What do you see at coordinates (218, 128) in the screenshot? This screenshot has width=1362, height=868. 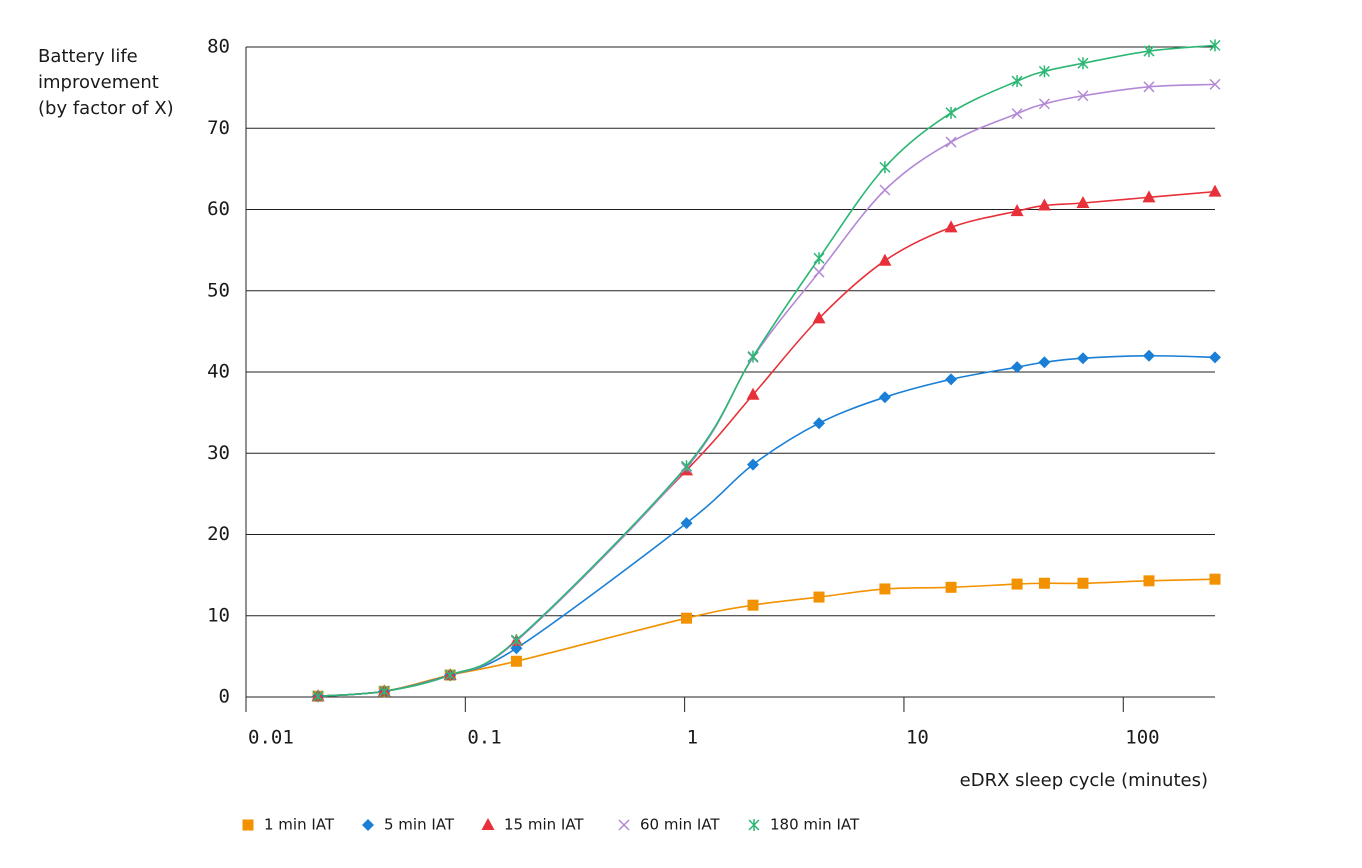 I see `y-tick-label: 70` at bounding box center [218, 128].